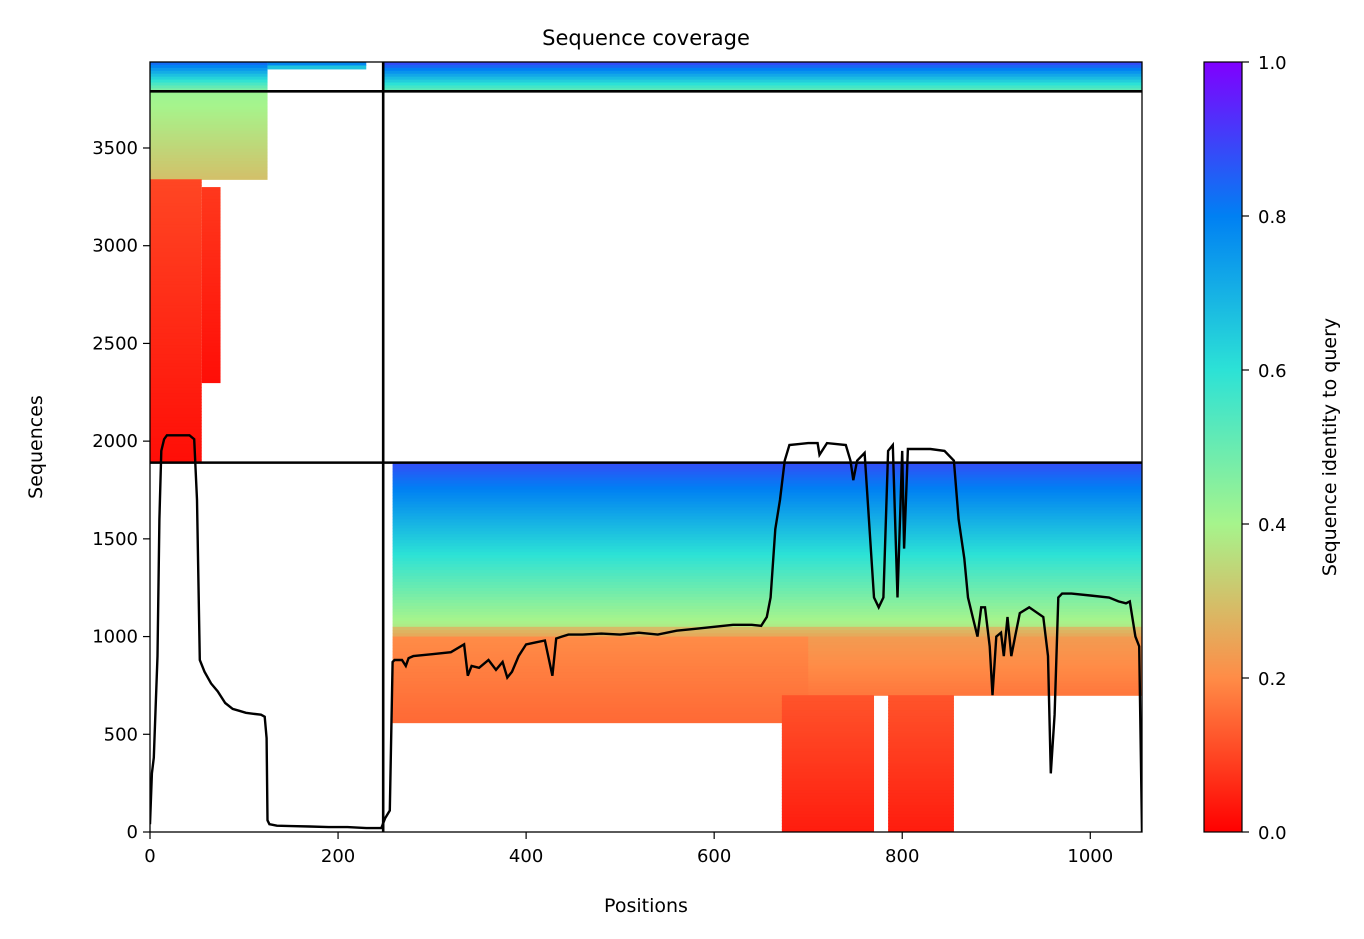 The height and width of the screenshot is (939, 1364). What do you see at coordinates (646, 906) in the screenshot?
I see `x-axis-label: Positions` at bounding box center [646, 906].